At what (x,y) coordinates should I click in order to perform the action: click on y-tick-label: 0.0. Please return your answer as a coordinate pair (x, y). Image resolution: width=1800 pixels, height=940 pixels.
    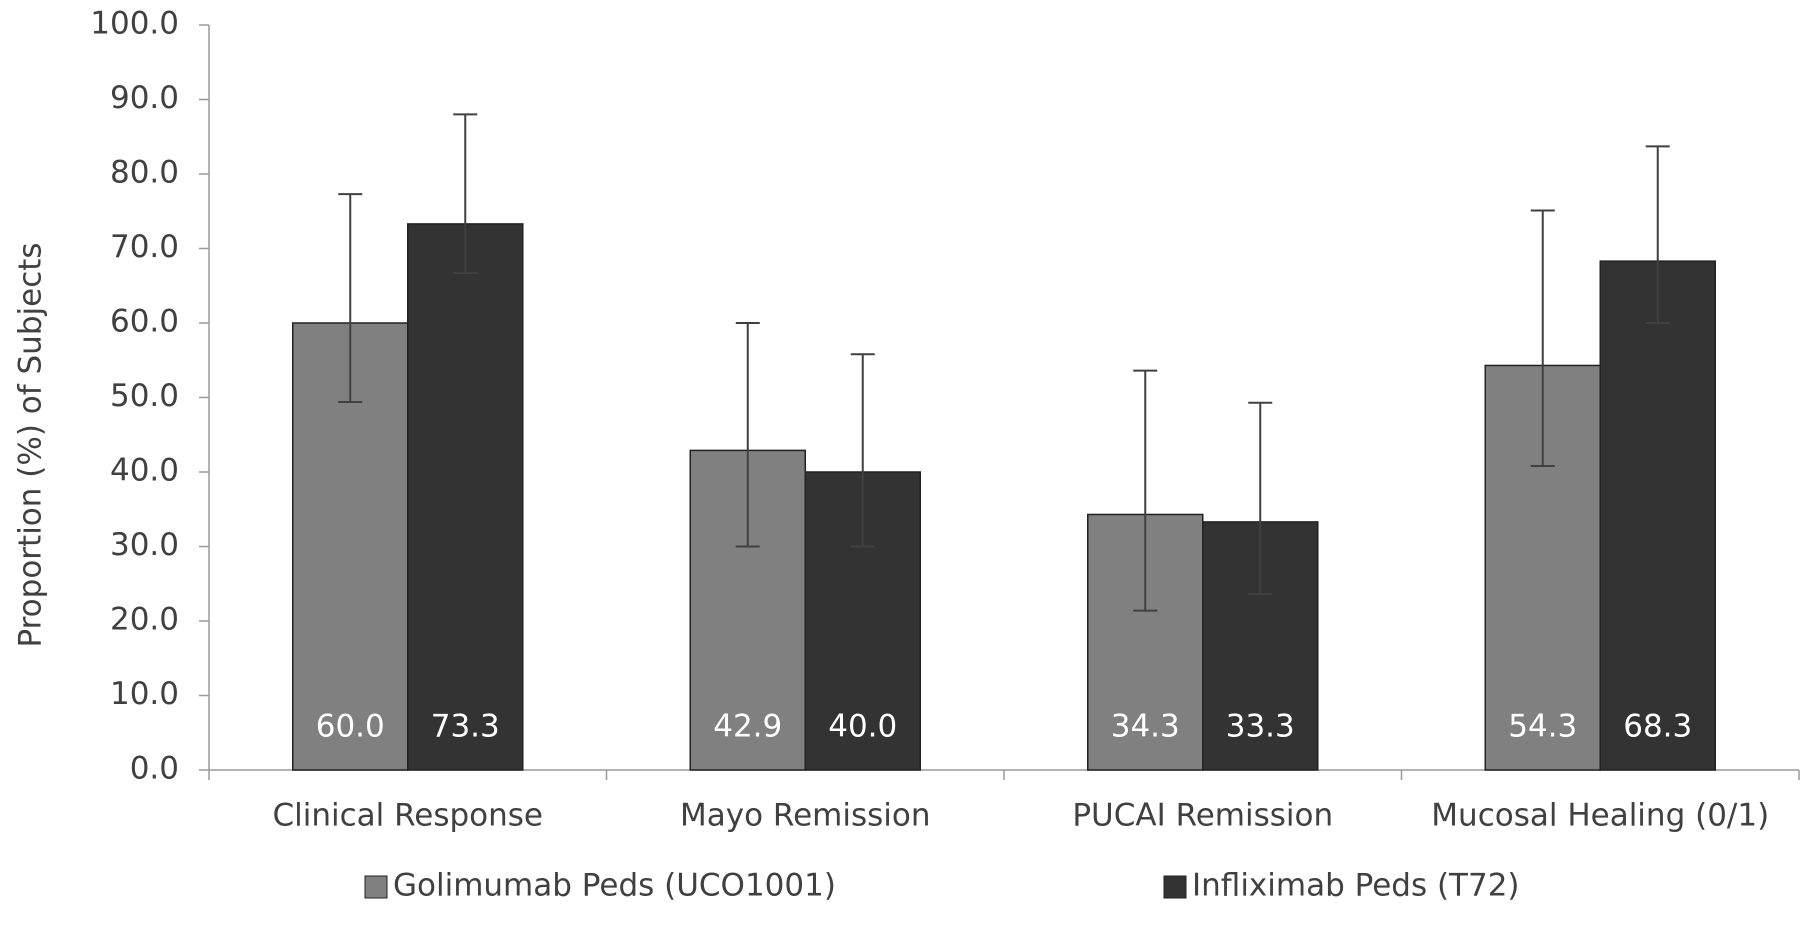
    Looking at the image, I should click on (154, 769).